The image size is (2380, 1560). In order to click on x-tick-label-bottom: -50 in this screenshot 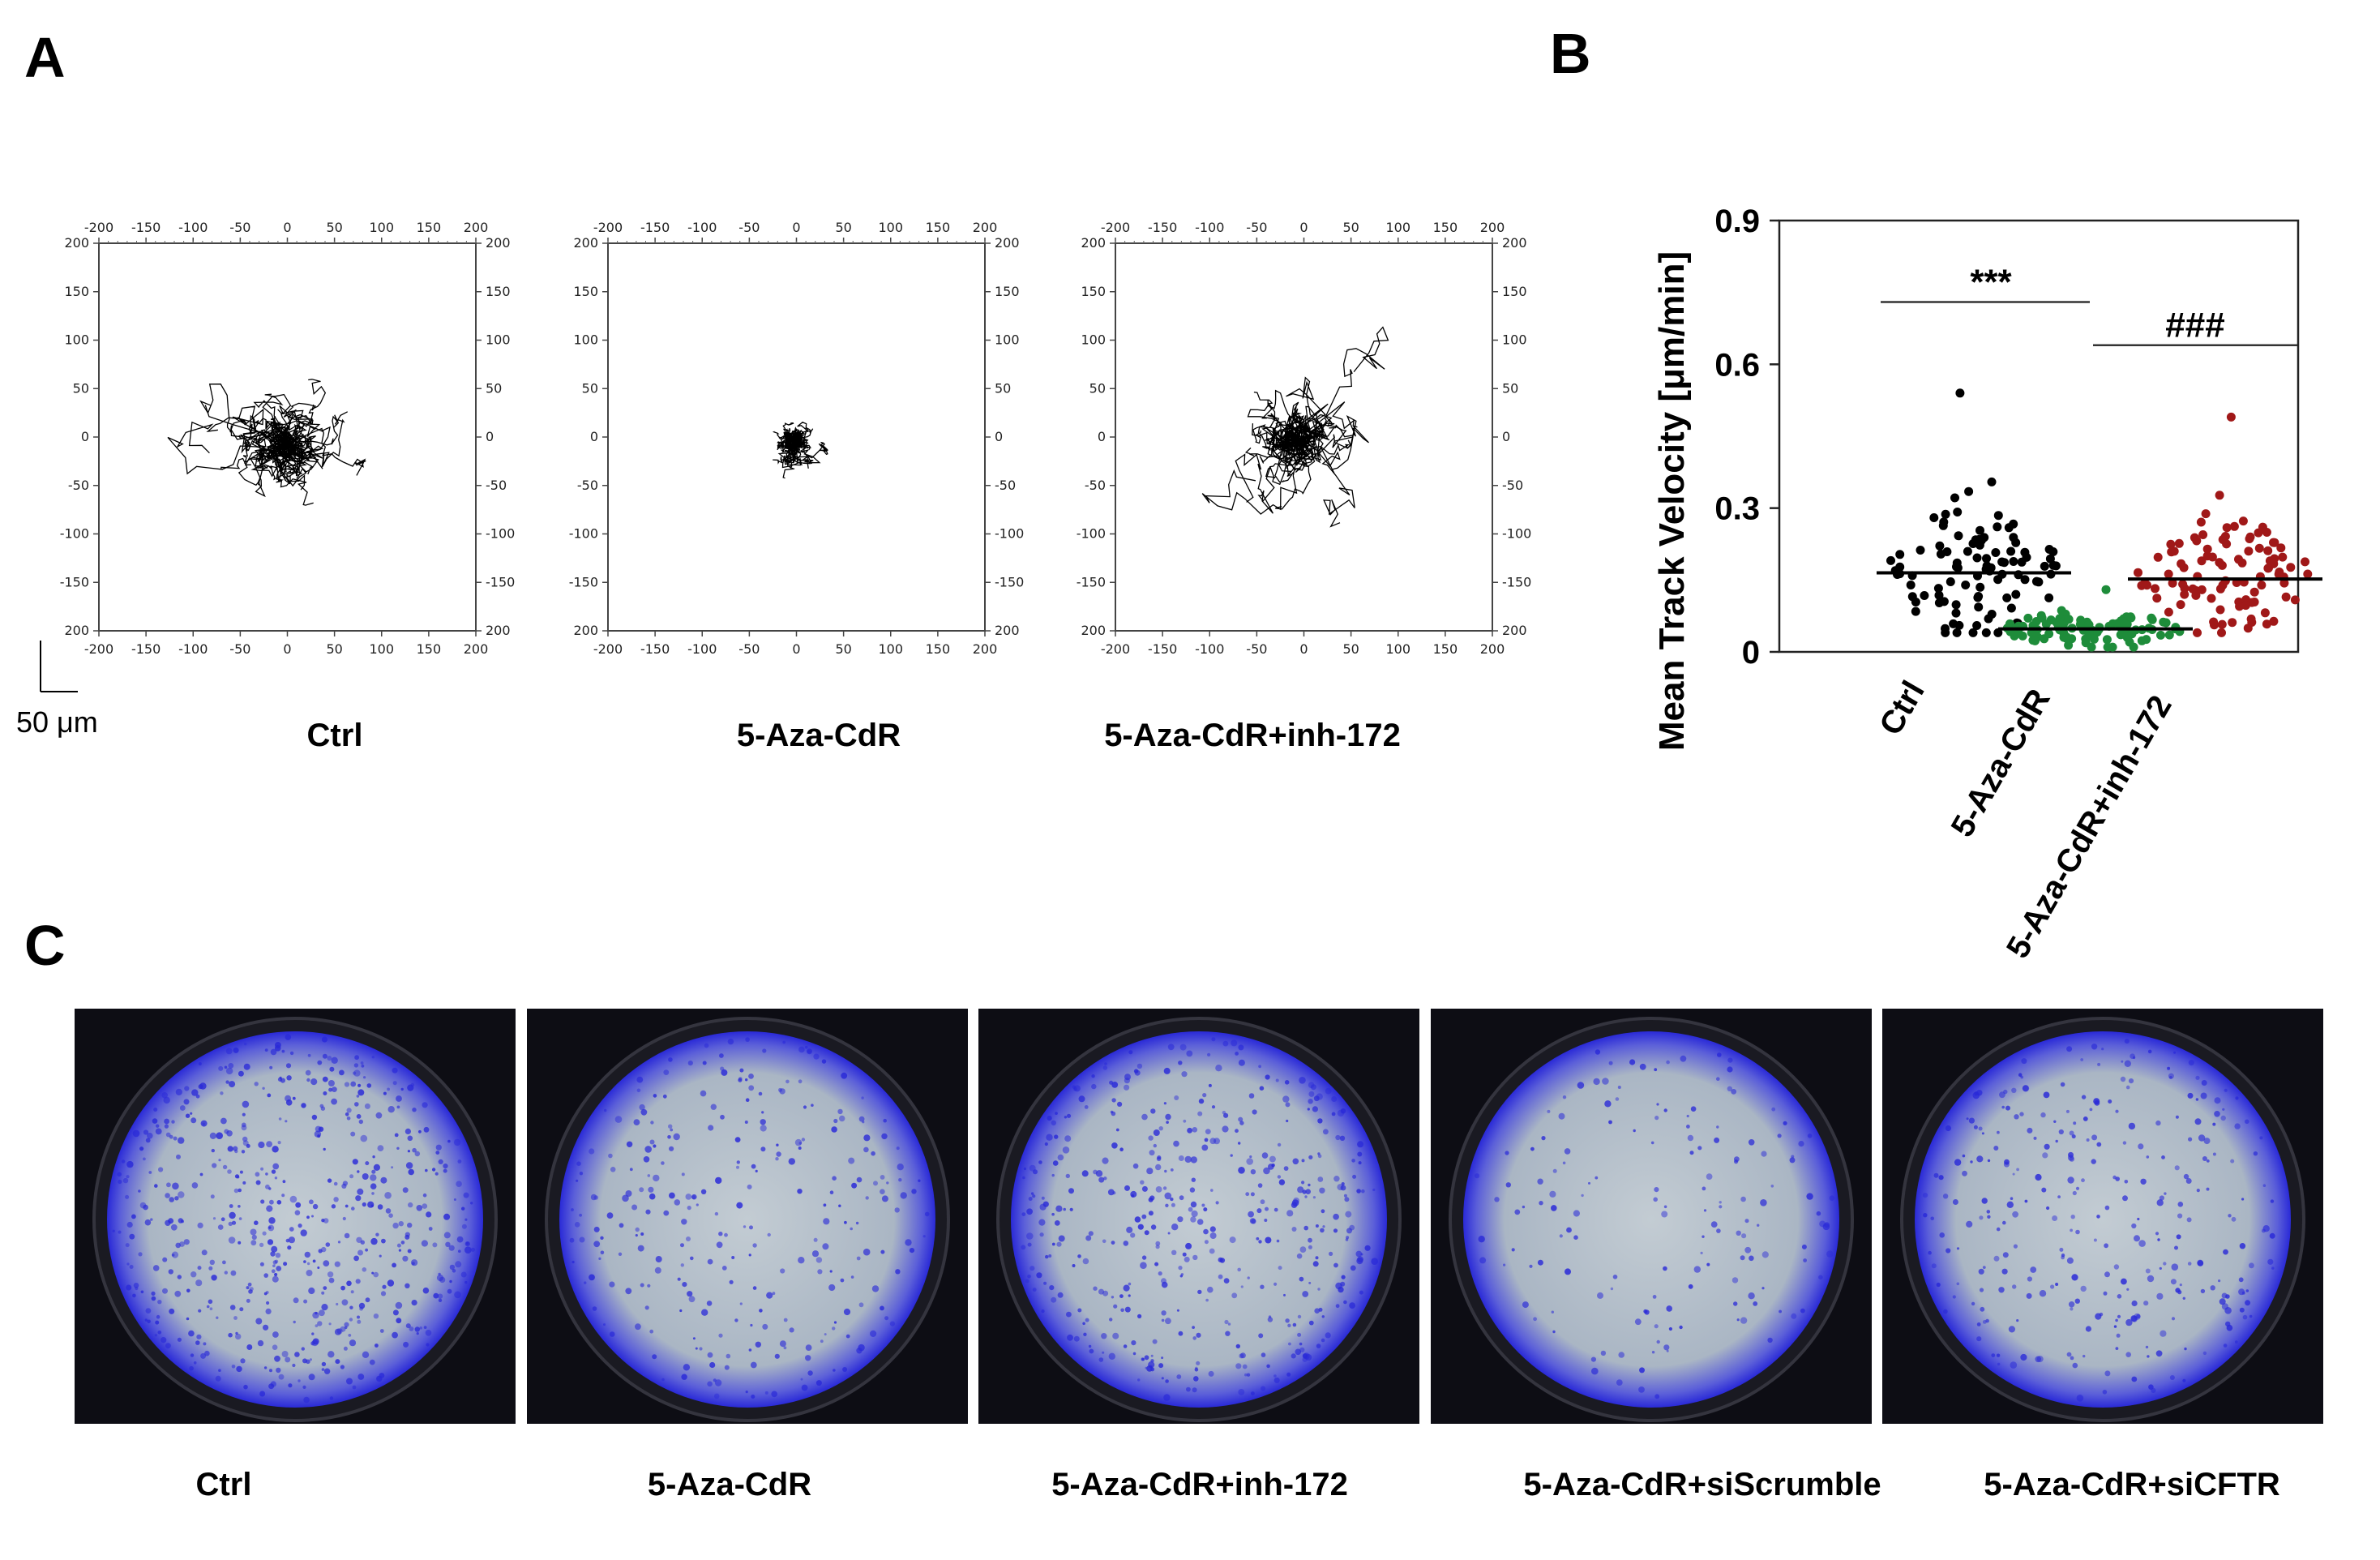, I will do `click(749, 649)`.